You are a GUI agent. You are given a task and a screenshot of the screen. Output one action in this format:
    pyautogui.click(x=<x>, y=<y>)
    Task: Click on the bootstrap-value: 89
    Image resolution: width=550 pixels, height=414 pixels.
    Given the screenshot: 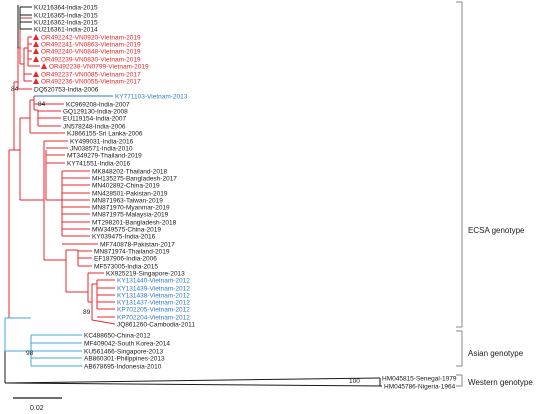 What is the action you would take?
    pyautogui.click(x=87, y=312)
    